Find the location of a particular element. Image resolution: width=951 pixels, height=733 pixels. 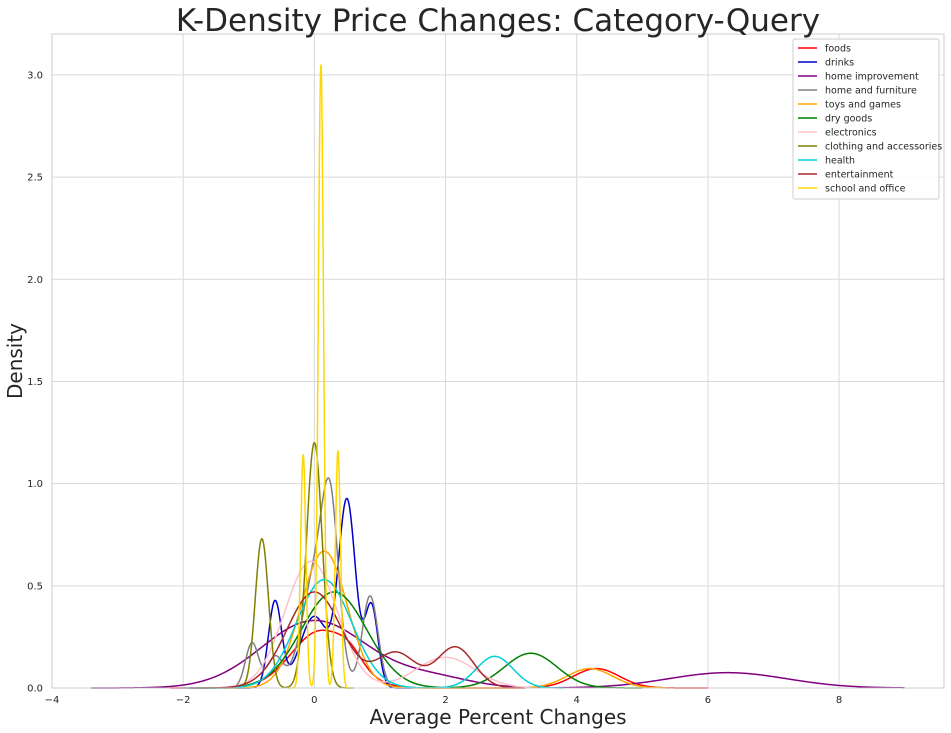

x-tick-label: −4 is located at coordinates (52, 700).